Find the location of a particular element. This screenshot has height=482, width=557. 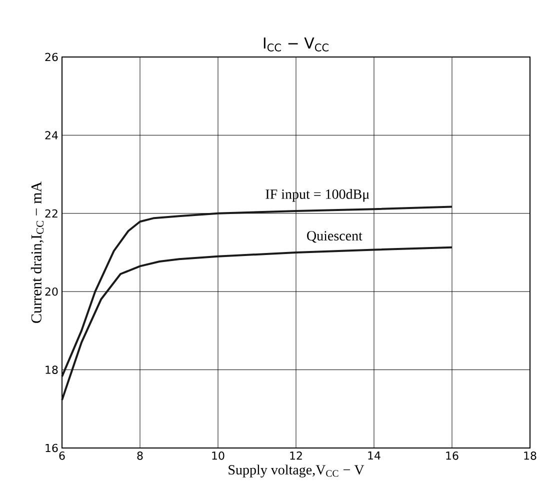

series-label: IF input = 100dBμ is located at coordinates (318, 195).